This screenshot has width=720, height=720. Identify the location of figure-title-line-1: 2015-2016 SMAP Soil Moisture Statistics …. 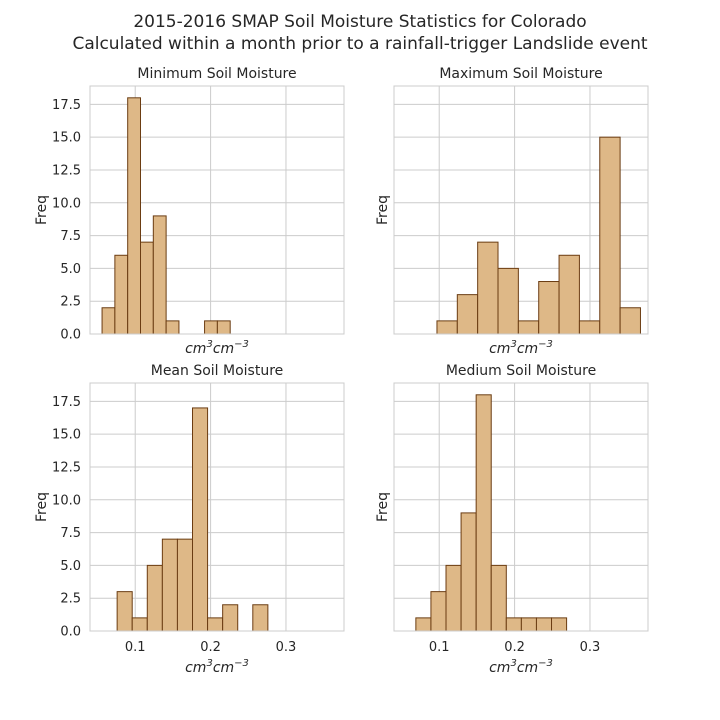
(359, 22).